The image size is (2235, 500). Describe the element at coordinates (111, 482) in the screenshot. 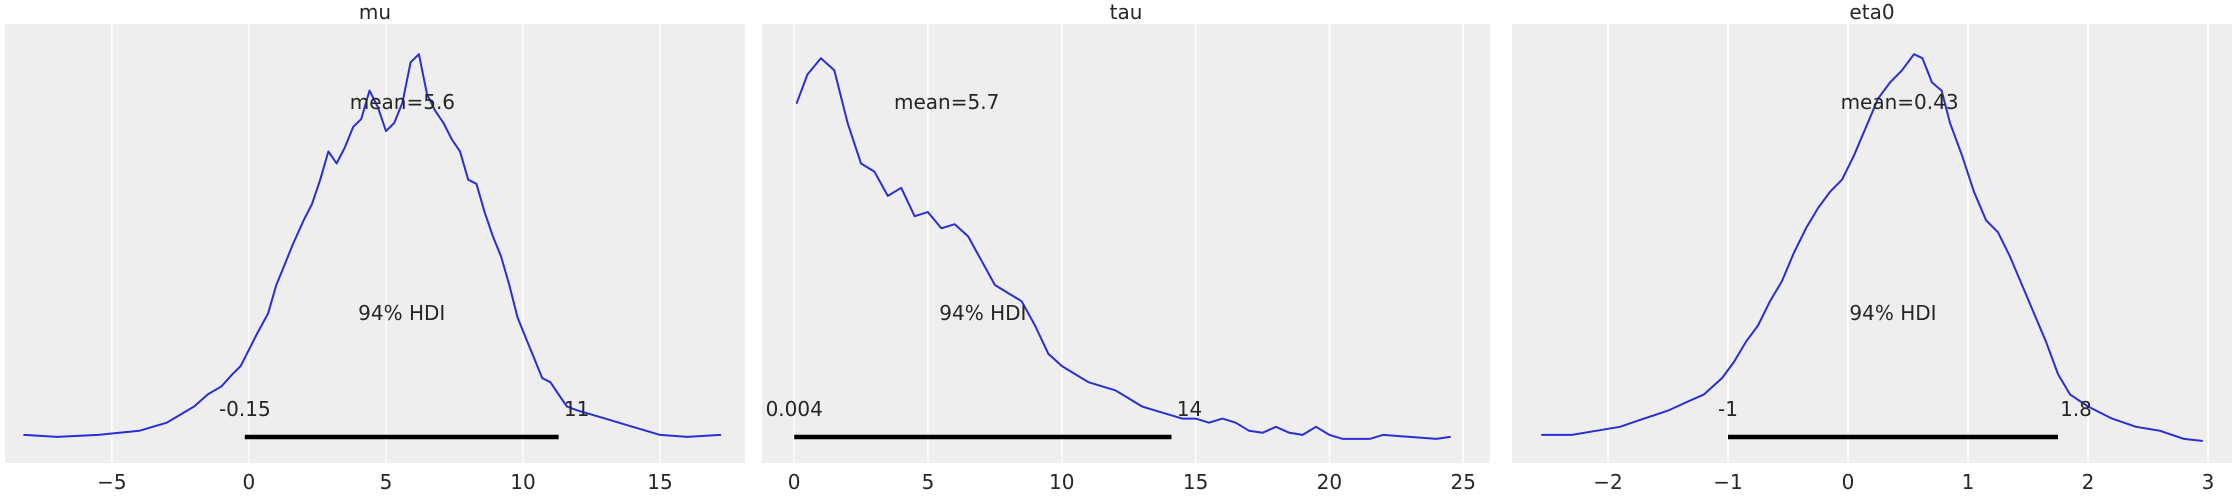

I see `x-tick-label: −5` at that location.